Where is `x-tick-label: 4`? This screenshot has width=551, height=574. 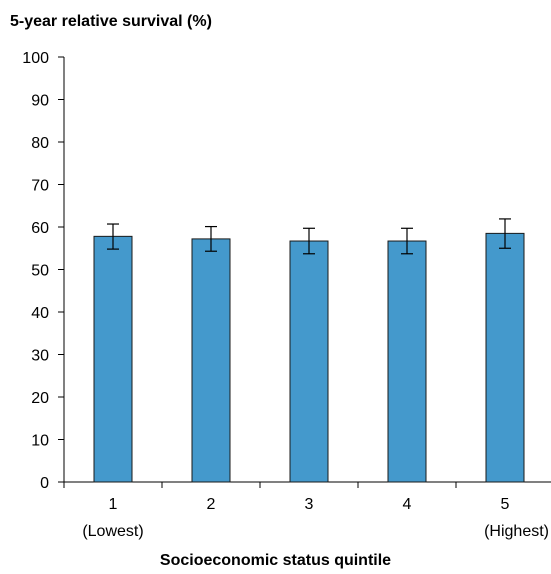
x-tick-label: 4 is located at coordinates (407, 504).